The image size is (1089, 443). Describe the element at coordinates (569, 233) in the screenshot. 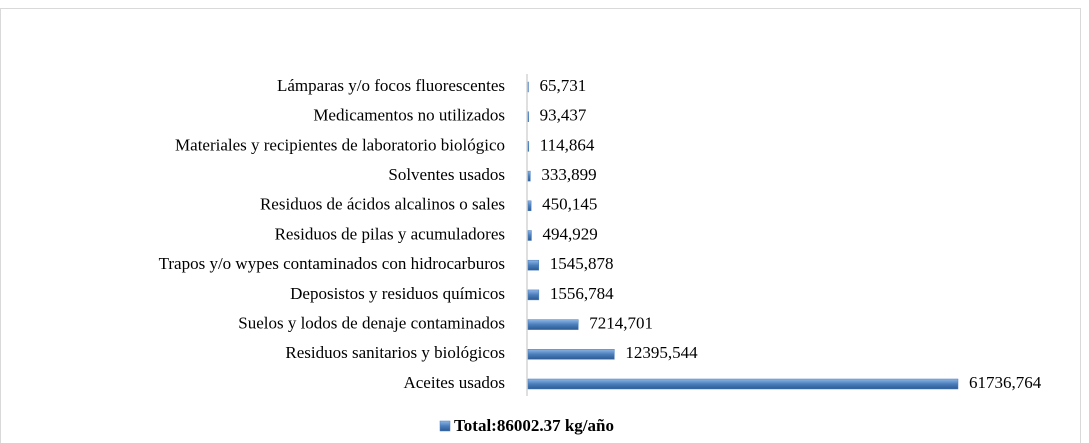

I see `value-label: 494,929` at that location.